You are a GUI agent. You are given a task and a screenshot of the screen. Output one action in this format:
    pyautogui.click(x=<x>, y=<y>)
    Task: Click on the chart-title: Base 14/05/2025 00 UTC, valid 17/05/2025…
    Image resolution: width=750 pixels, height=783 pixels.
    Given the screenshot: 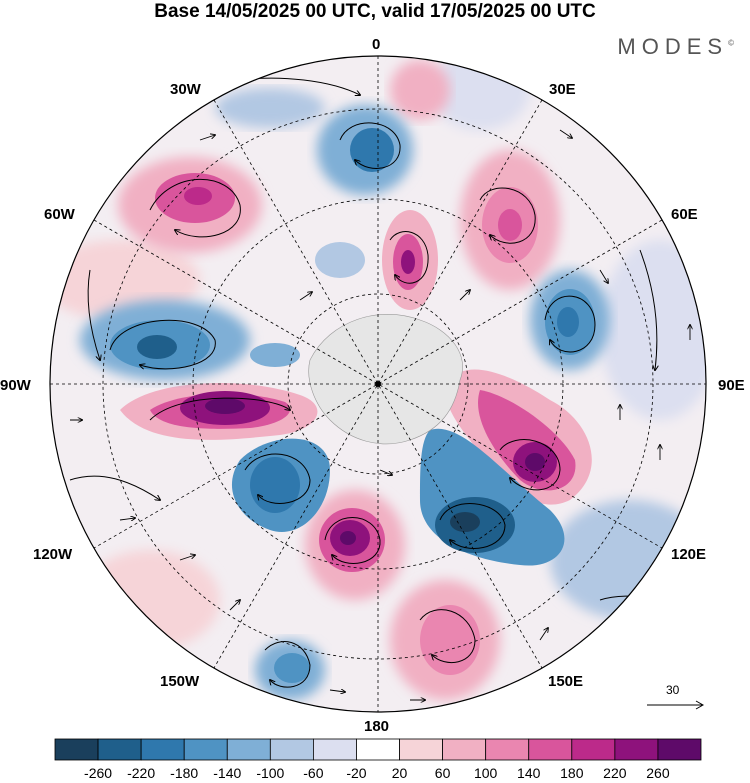 What is the action you would take?
    pyautogui.click(x=375, y=11)
    